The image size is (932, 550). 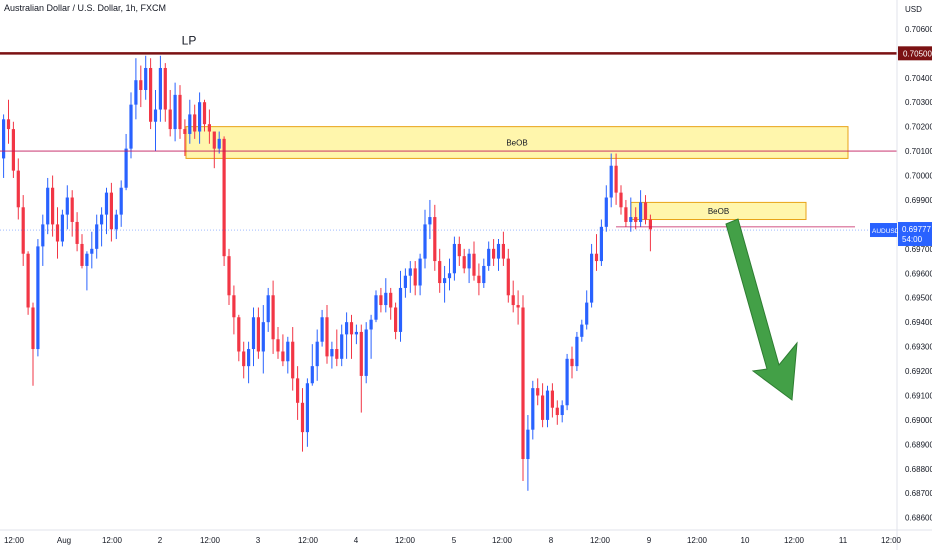 I want to click on current-price-tag, so click(x=915, y=234).